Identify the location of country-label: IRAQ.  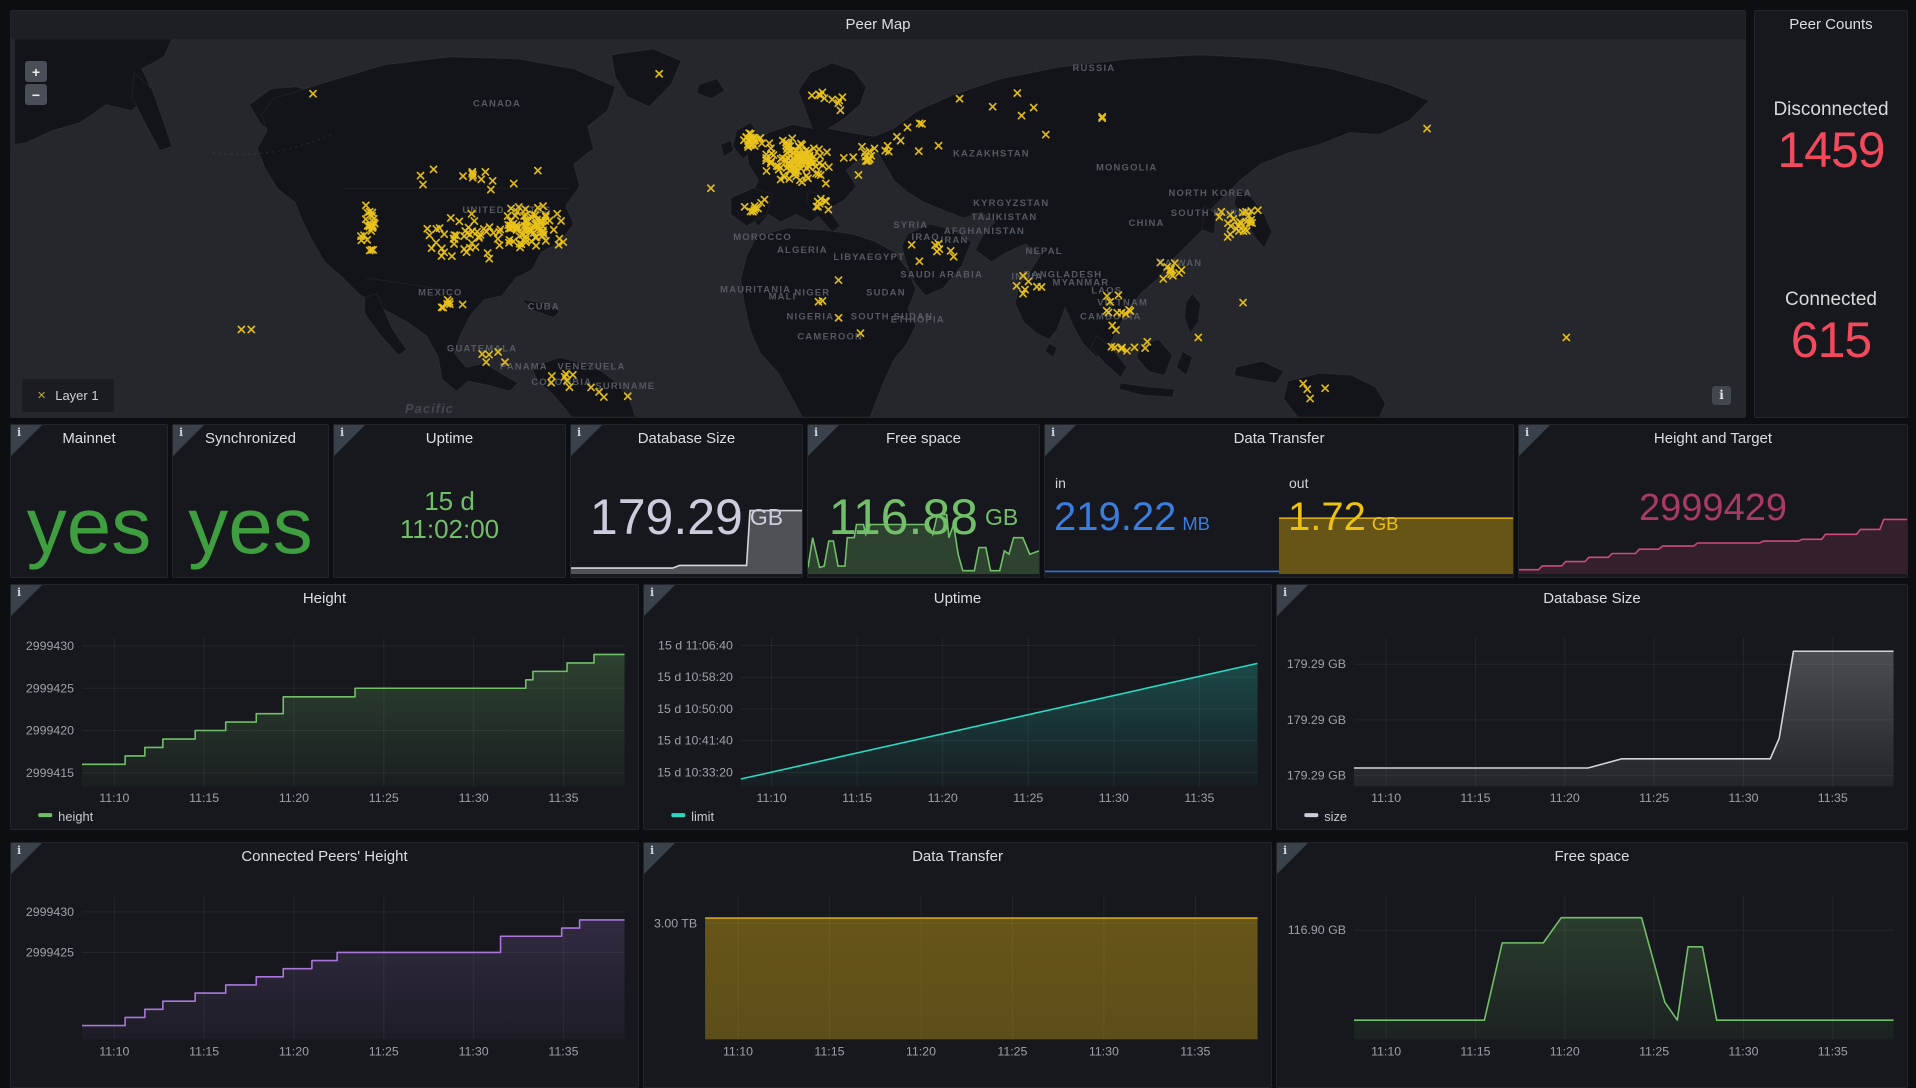
(926, 237).